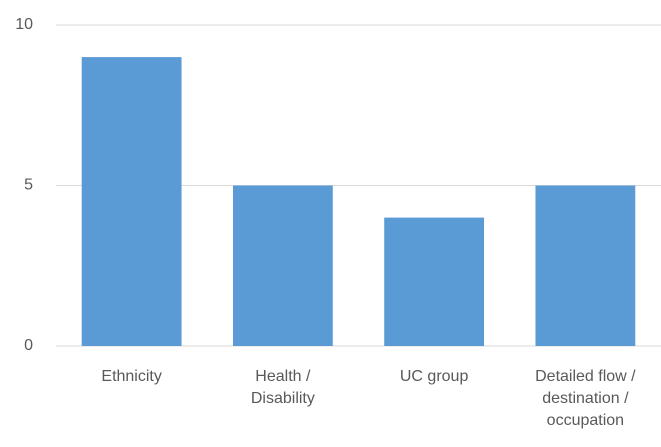 This screenshot has width=661, height=447. What do you see at coordinates (131, 376) in the screenshot?
I see `x-tick-label: Ethnicity` at bounding box center [131, 376].